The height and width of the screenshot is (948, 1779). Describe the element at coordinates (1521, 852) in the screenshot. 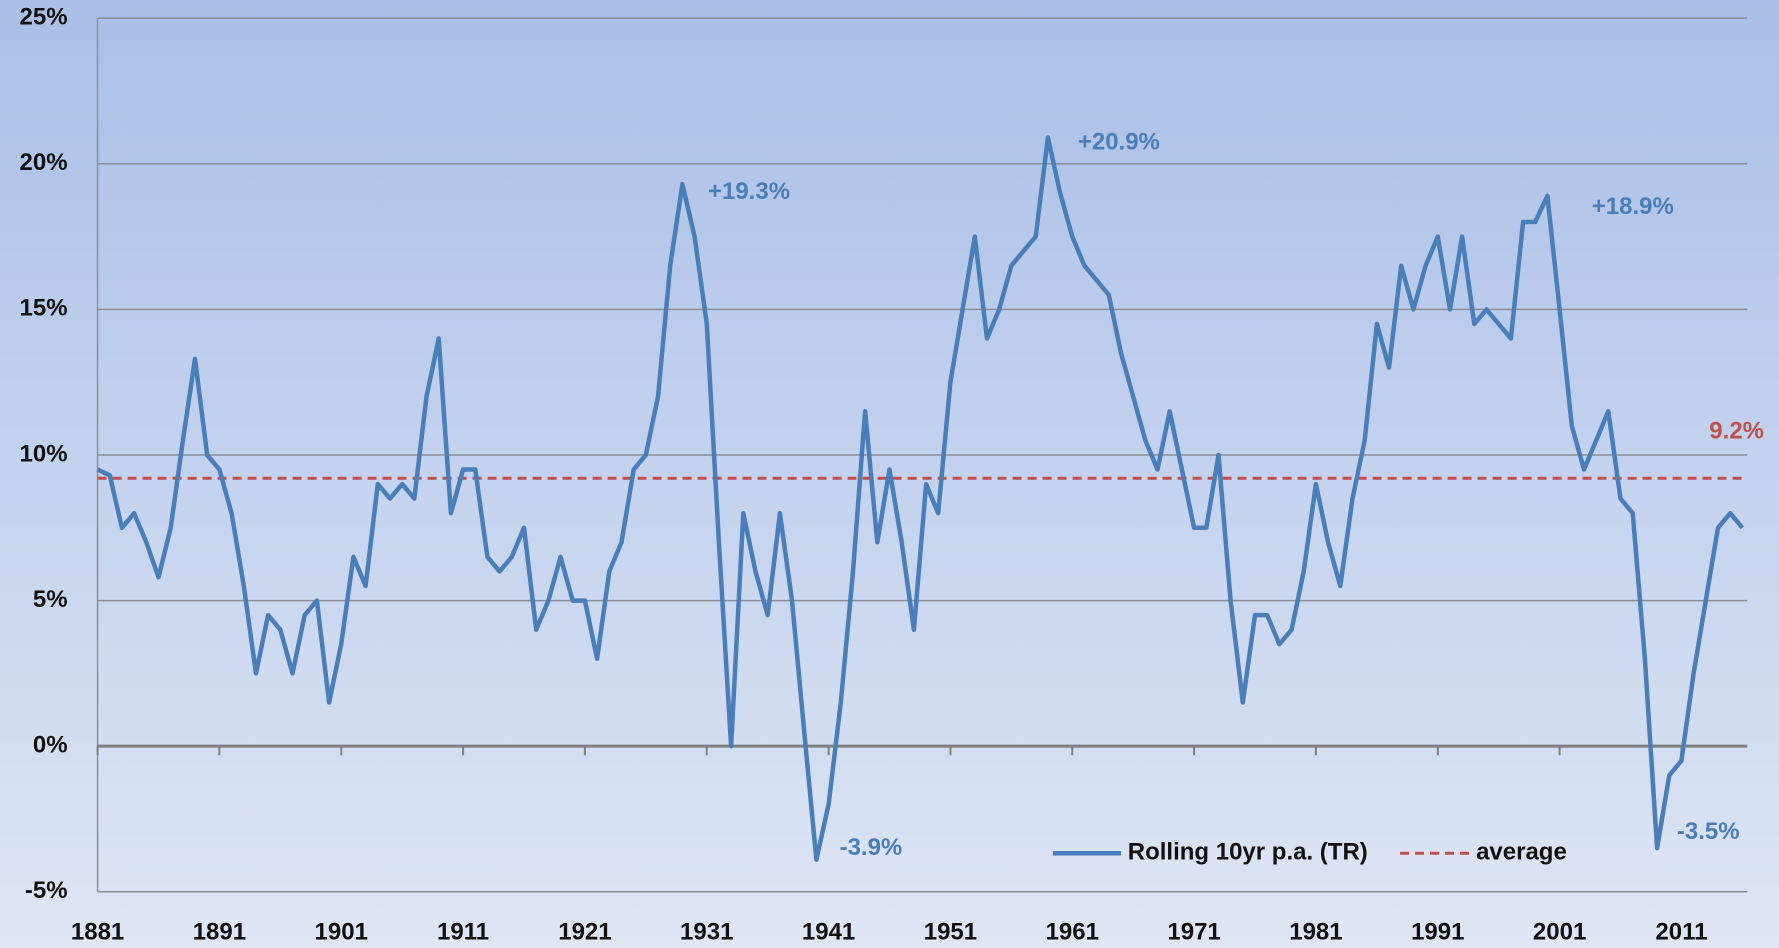

I see `legend-label: average` at that location.